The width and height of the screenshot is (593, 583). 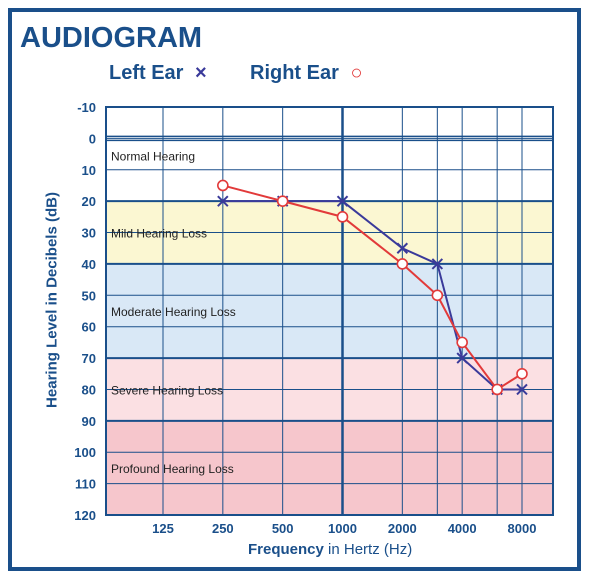 What do you see at coordinates (163, 528) in the screenshot?
I see `x-tick-label-125: 125` at bounding box center [163, 528].